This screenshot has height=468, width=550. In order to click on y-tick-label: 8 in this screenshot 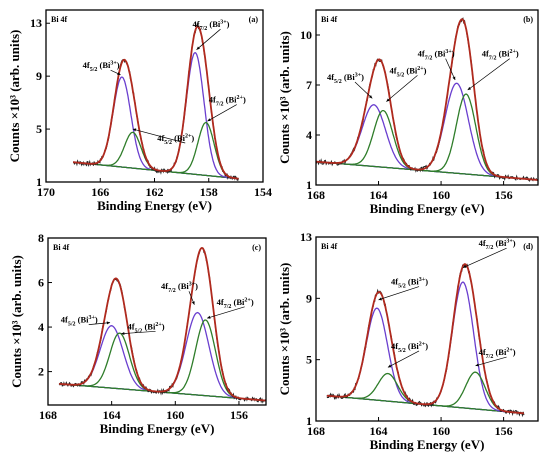, I will do `click(41, 238)`.